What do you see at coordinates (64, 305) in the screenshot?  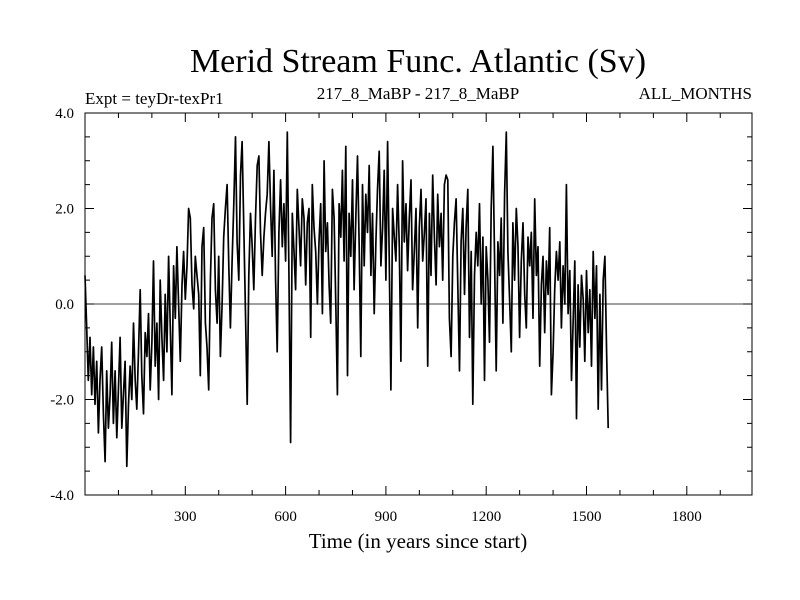 I see `y-tick-label: 0.0` at bounding box center [64, 305].